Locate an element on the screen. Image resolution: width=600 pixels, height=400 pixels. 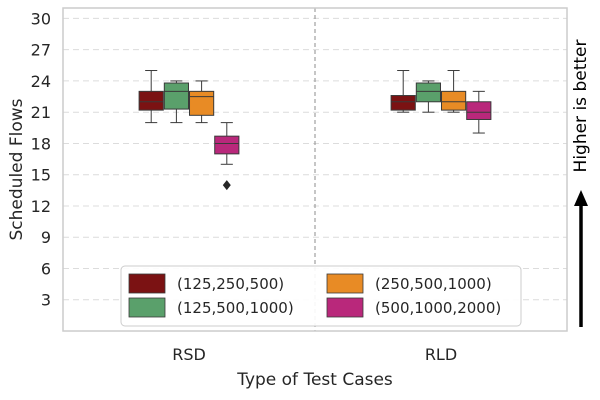
y-tick-label: 30 is located at coordinates (41, 18).